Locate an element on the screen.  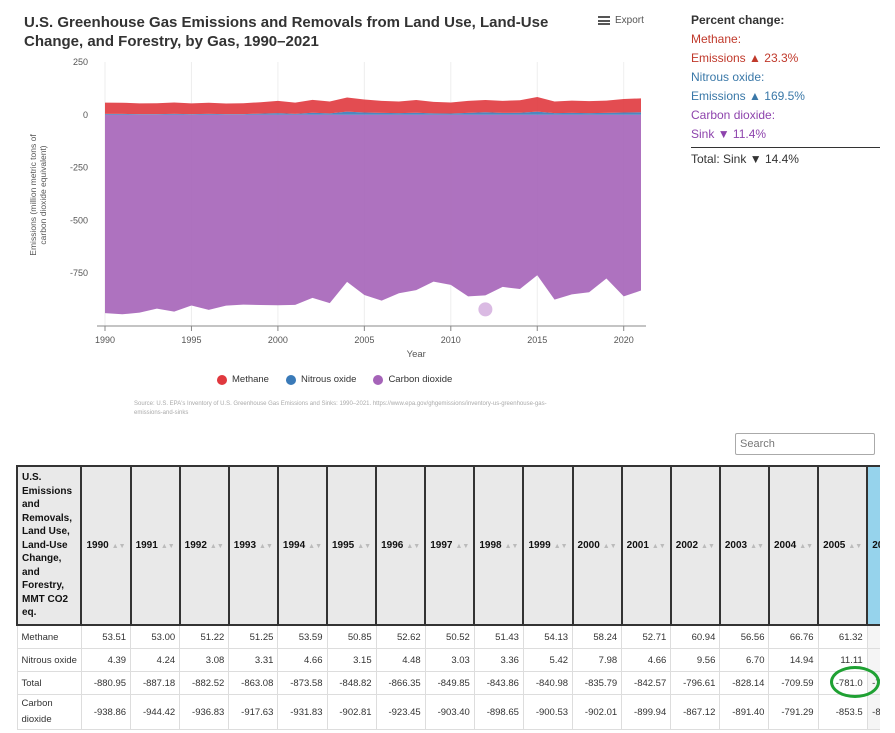
legend-item-carbon-dioxide: Carbon dioxide is located at coordinates (412, 379).